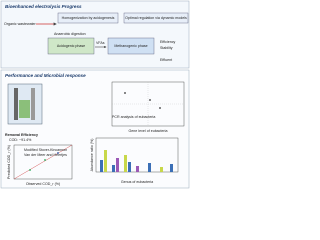 Image resolution: width=320 pixels, height=240 pixels. I want to click on fit-x-label: Observed COD_r (%), so click(43, 184).